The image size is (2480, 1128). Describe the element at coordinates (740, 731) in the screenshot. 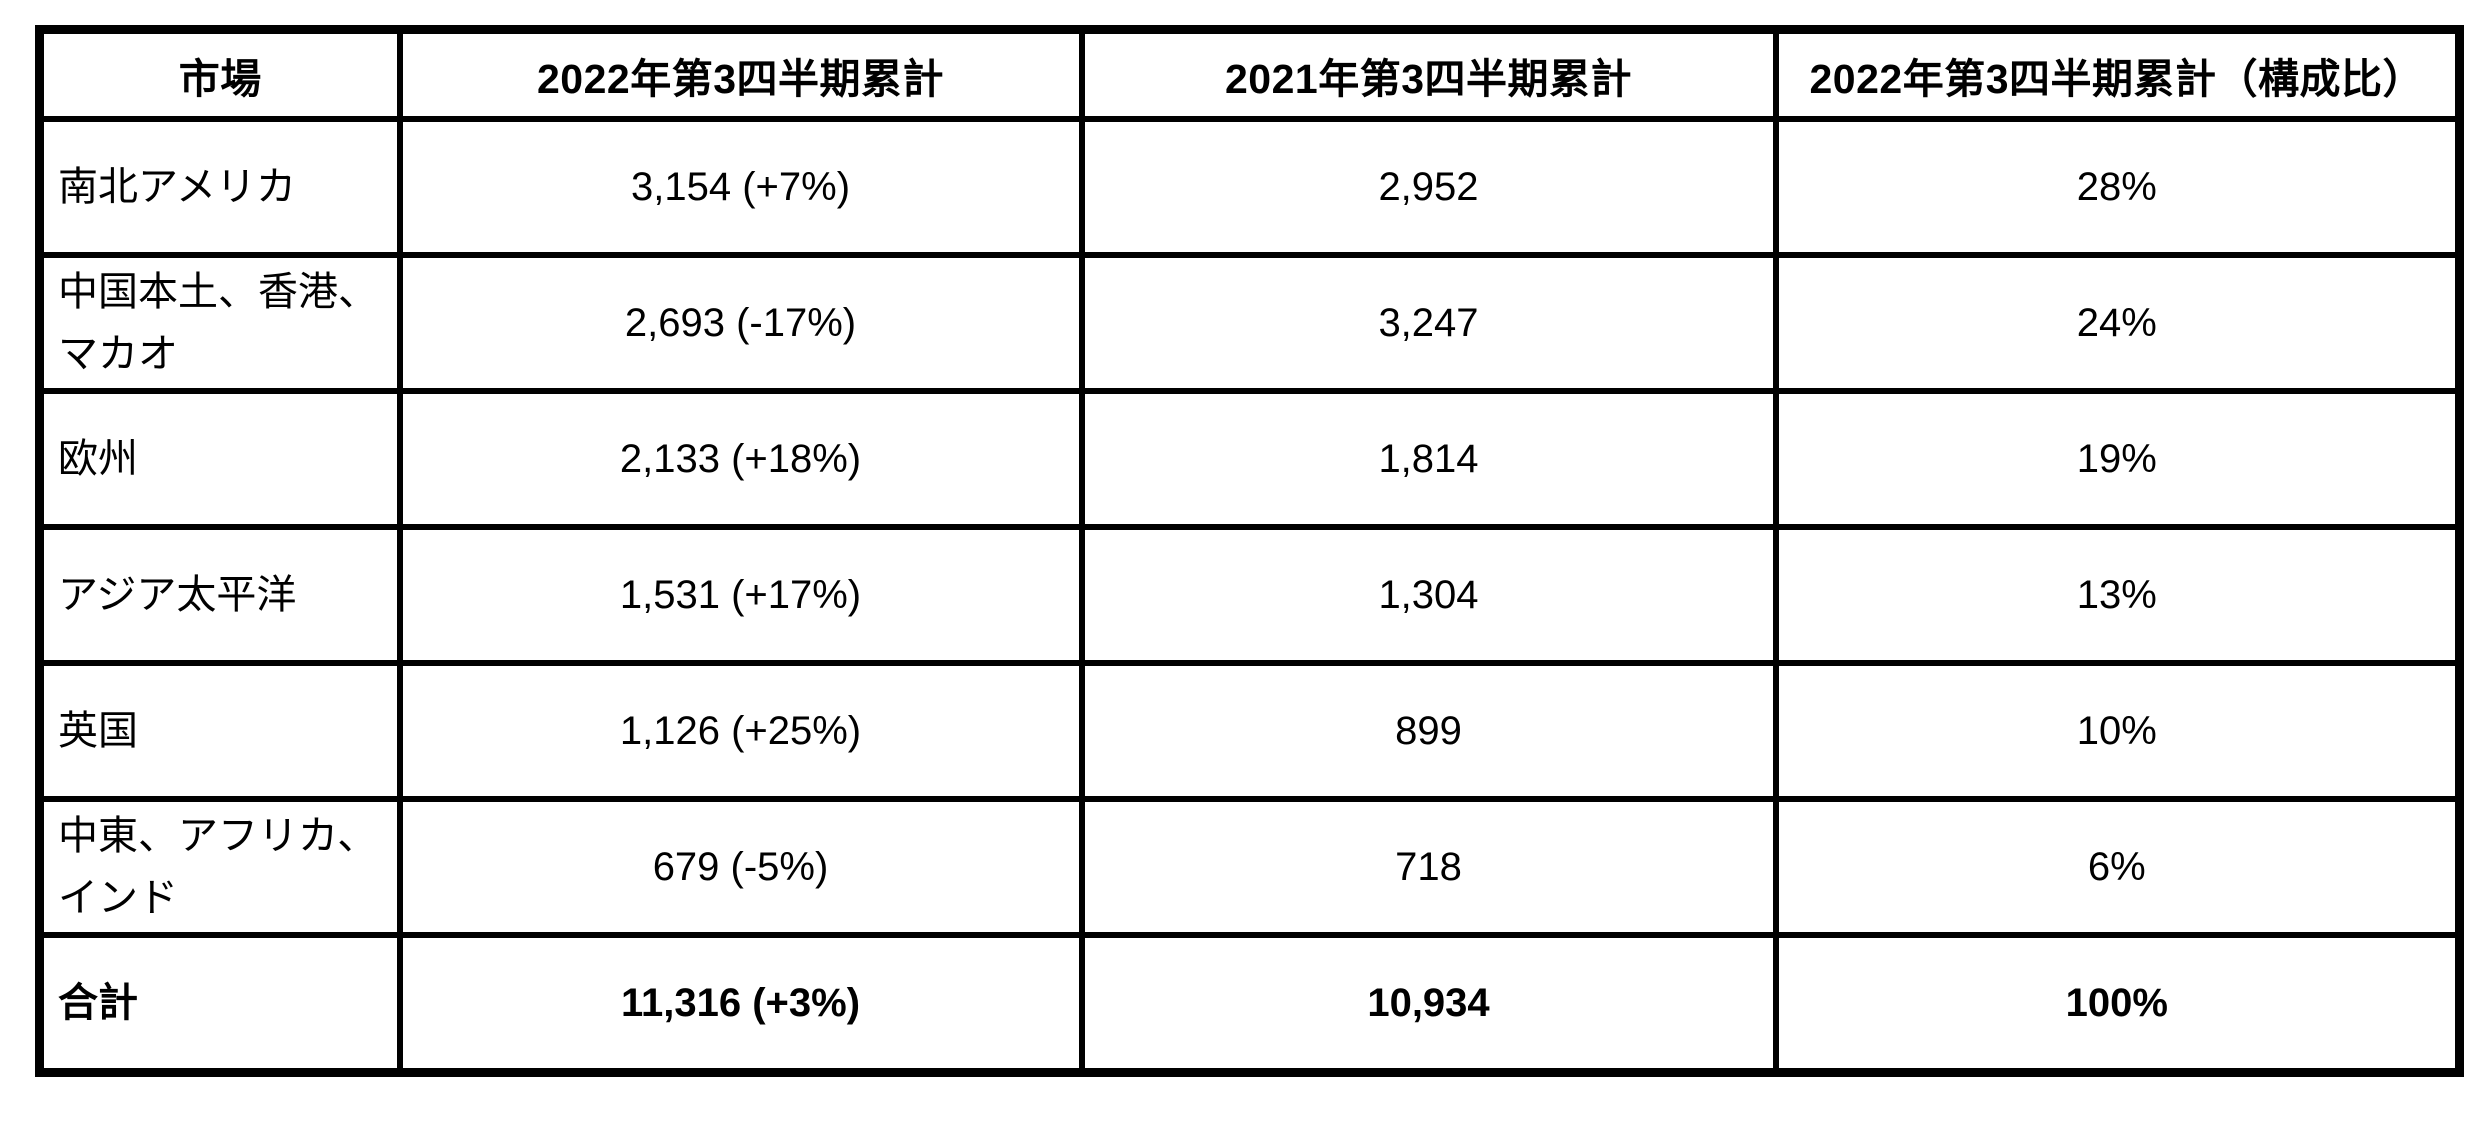

I see `value-2022-cell: 1,126 (+25%)` at that location.